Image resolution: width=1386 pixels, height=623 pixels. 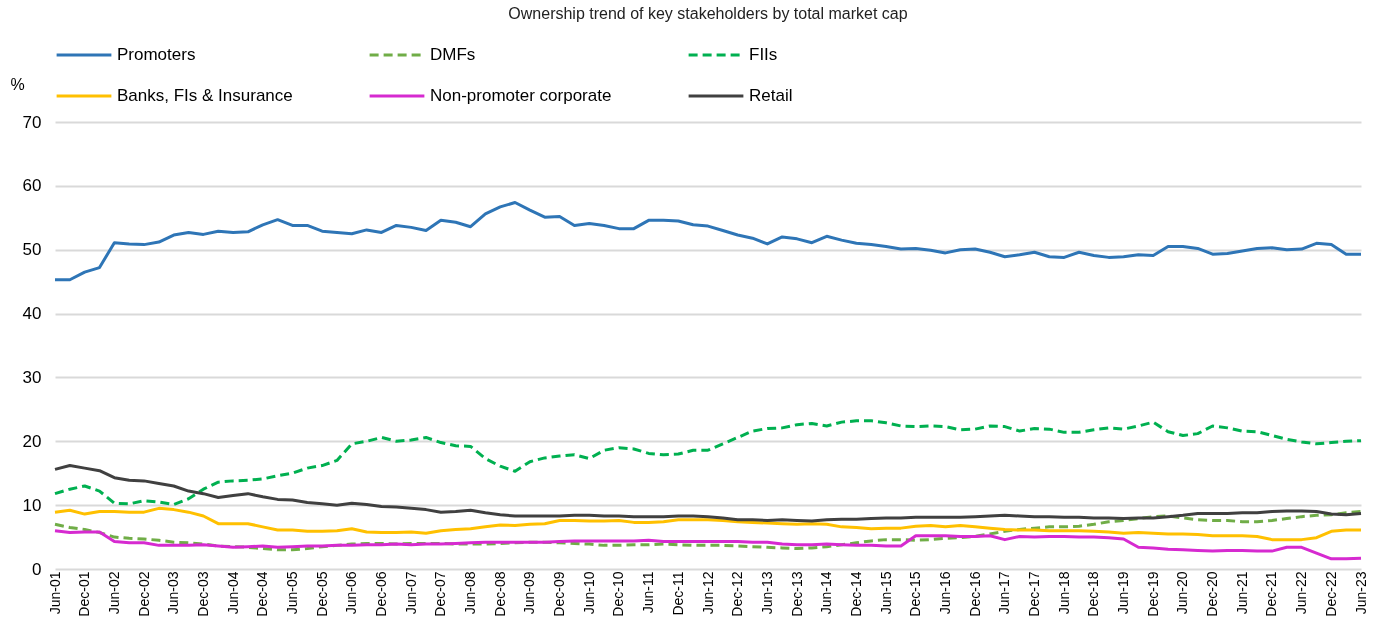 I want to click on x-tick-label: Dec-04, so click(x=262, y=594).